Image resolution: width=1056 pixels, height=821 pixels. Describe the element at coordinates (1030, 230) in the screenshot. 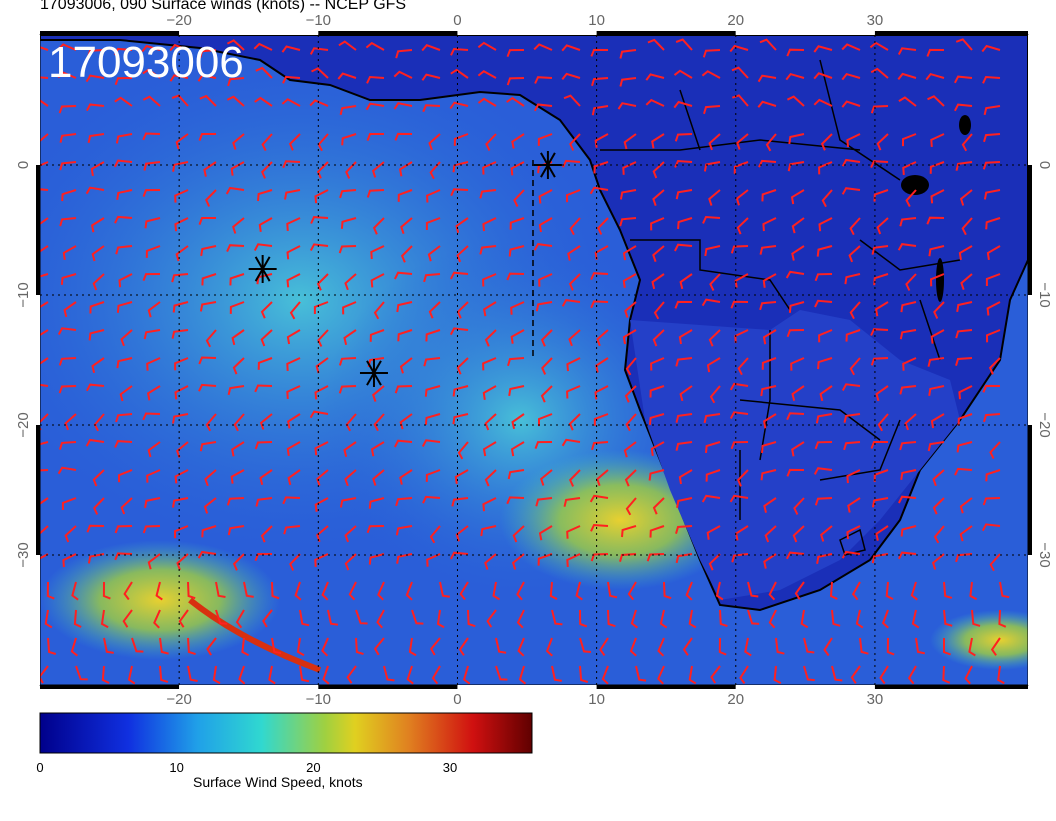

I see `axis-bar-right` at that location.